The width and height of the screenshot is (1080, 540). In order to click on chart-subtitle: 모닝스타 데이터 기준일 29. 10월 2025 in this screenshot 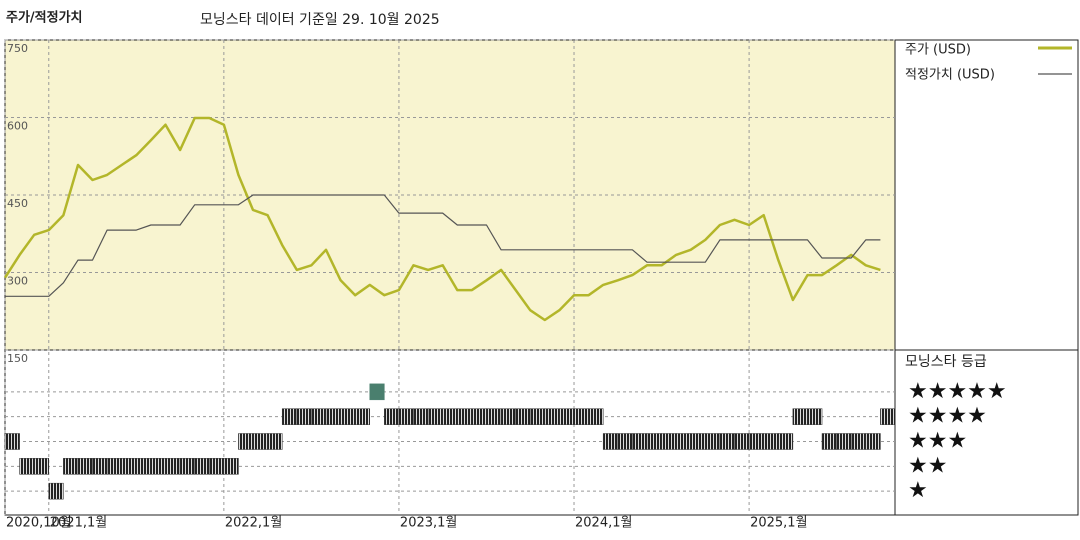, I will do `click(320, 20)`.